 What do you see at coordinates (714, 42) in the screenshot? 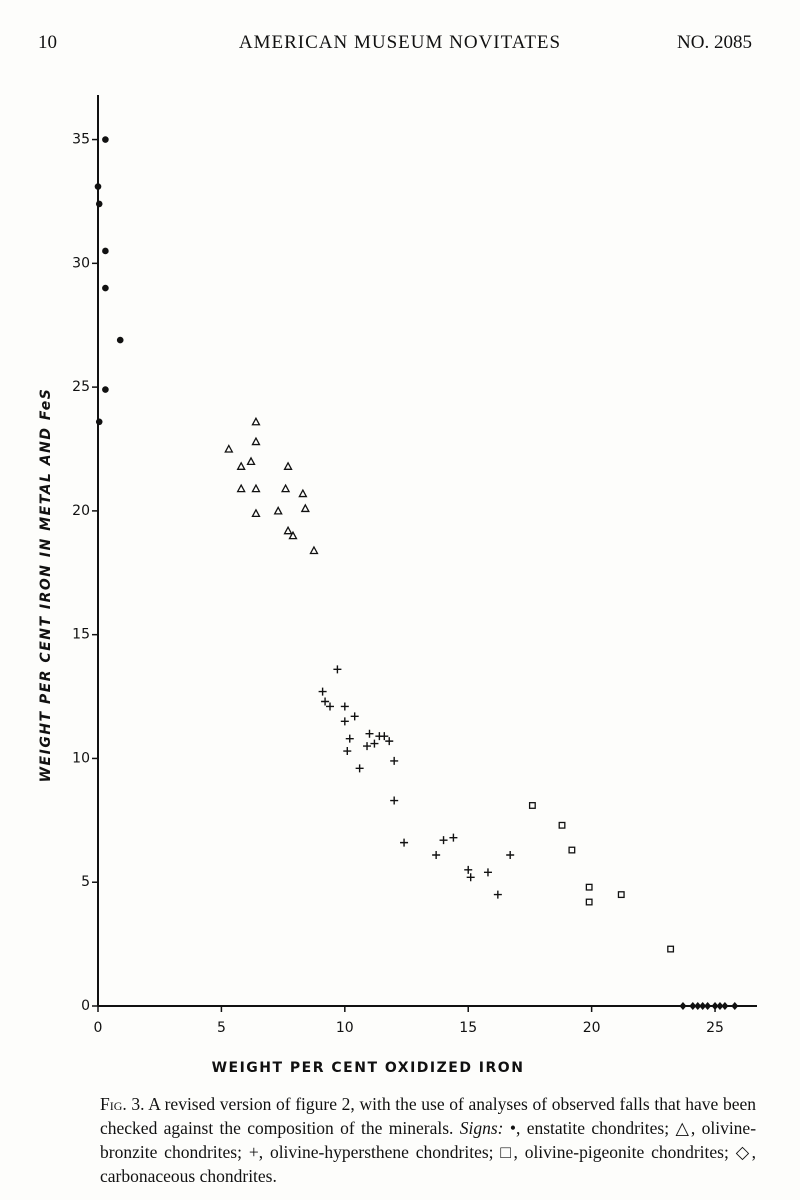
I see `issue-number: NO. 2085` at bounding box center [714, 42].